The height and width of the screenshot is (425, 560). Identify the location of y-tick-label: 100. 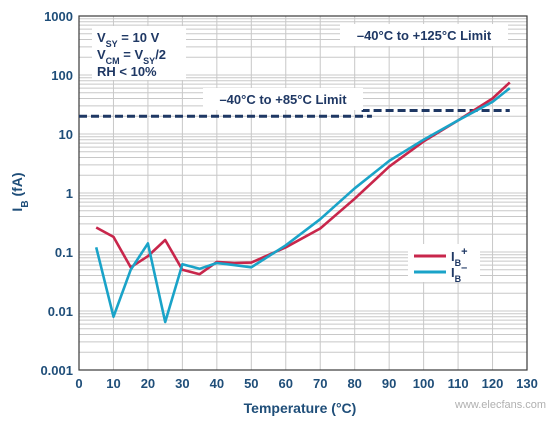
(62, 75).